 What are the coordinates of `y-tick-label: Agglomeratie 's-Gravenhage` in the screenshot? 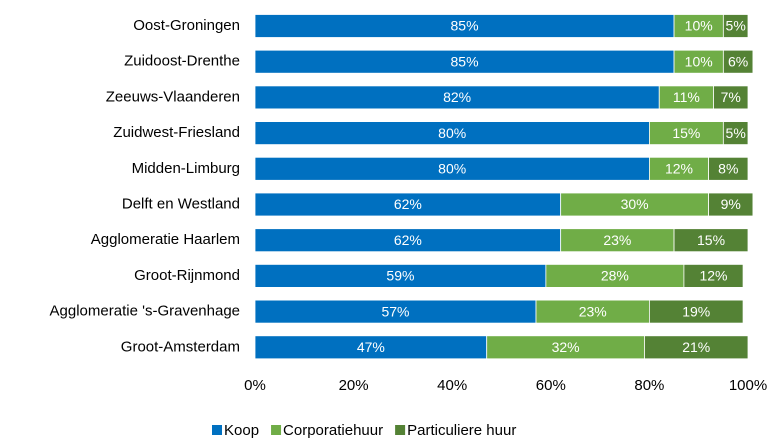 It's located at (145, 311).